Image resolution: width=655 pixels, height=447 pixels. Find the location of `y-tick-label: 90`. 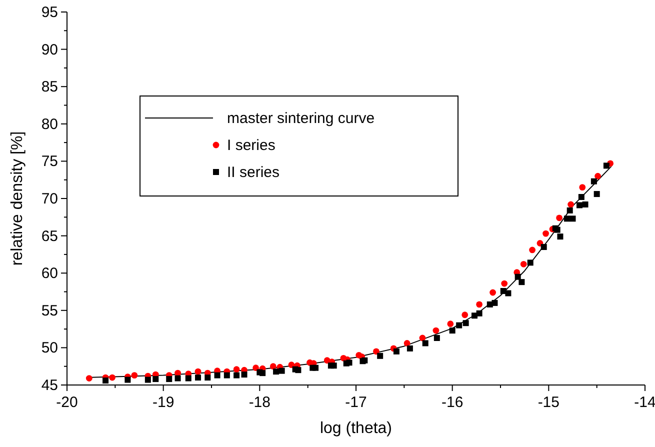

y-tick-label: 90 is located at coordinates (49, 49).